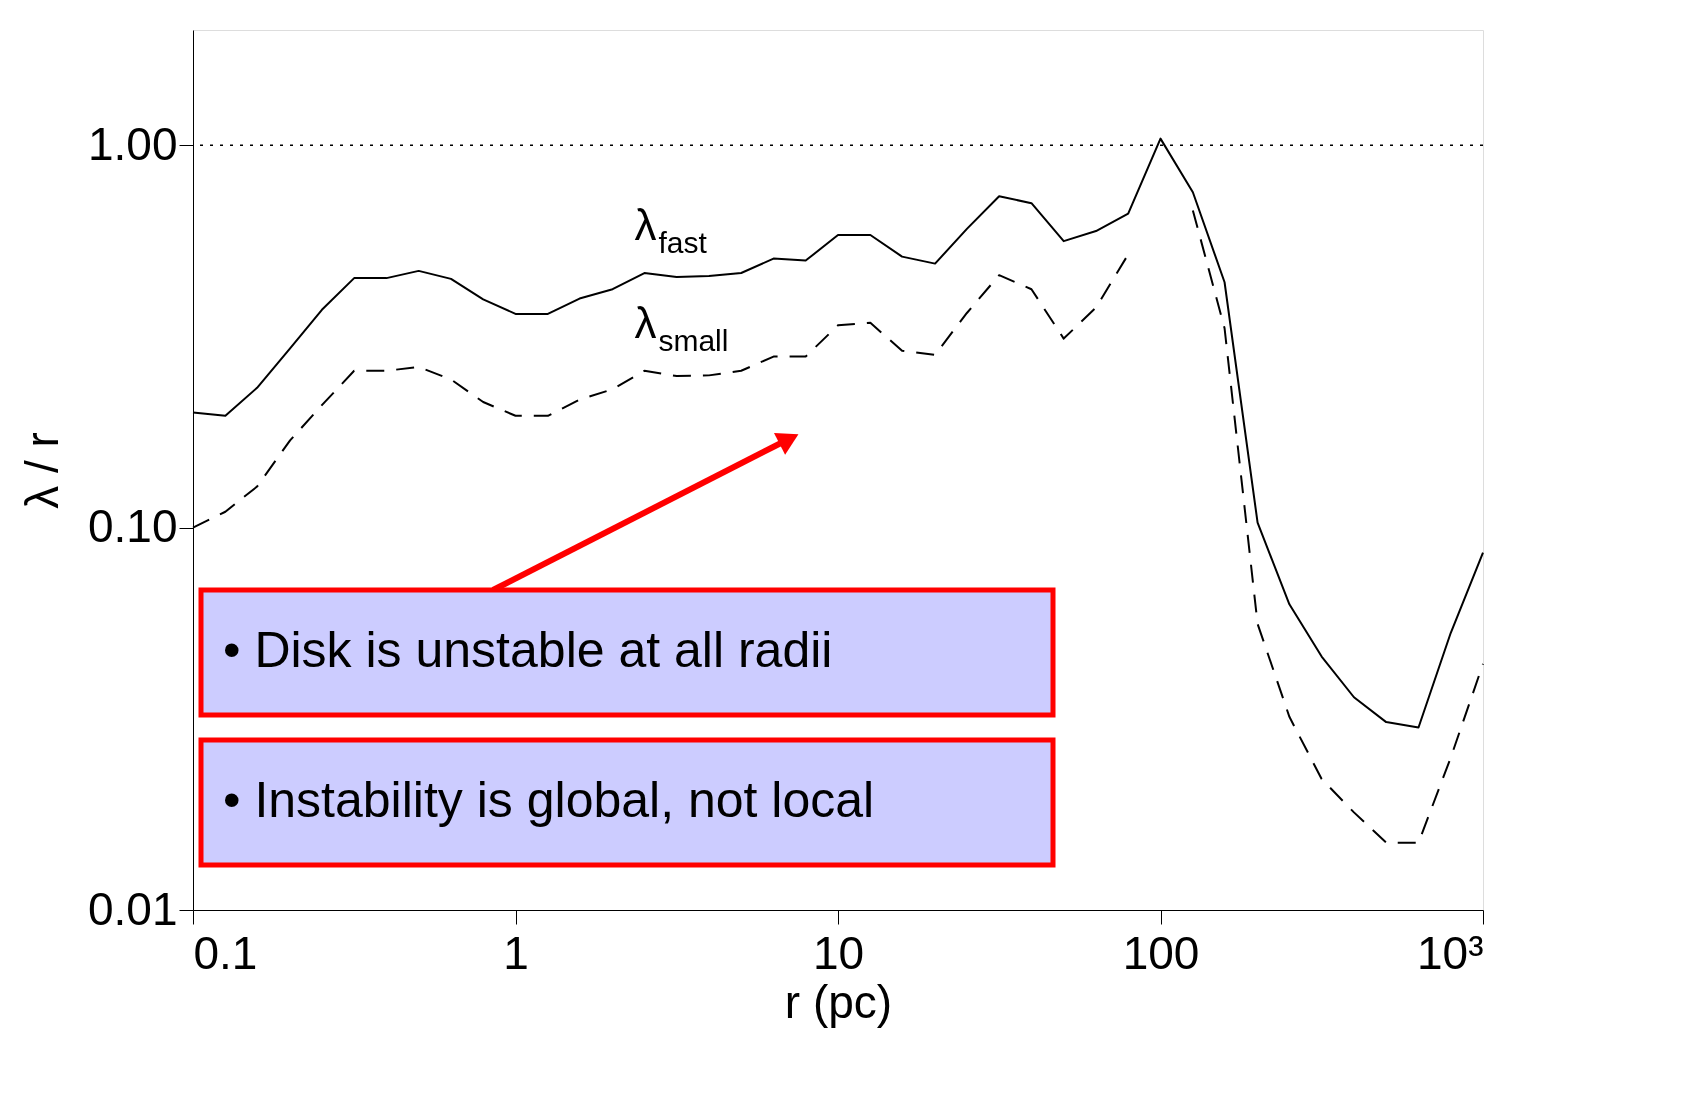  I want to click on x-tick-label: 0.1, so click(225, 952).